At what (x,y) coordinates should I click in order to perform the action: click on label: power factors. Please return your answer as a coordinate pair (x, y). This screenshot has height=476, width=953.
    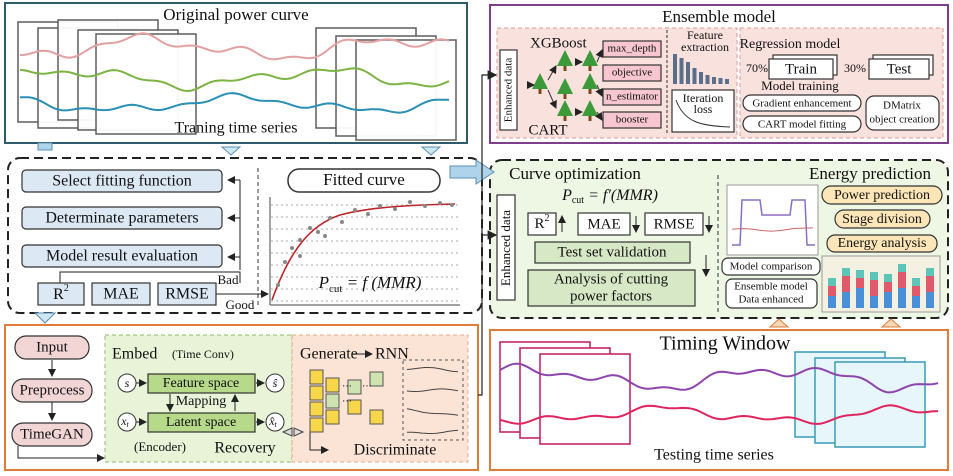
    Looking at the image, I should click on (611, 296).